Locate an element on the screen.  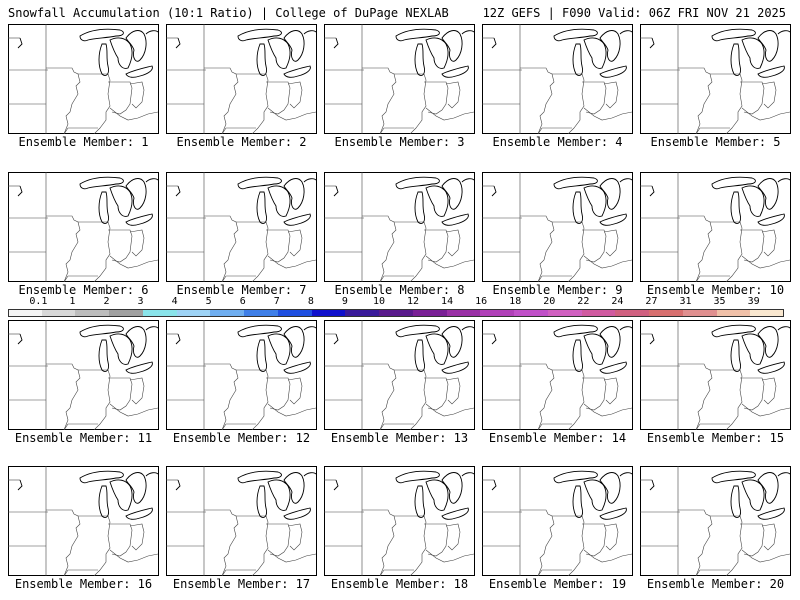
member-label: Ensemble Member: 20 is located at coordinates (715, 584).